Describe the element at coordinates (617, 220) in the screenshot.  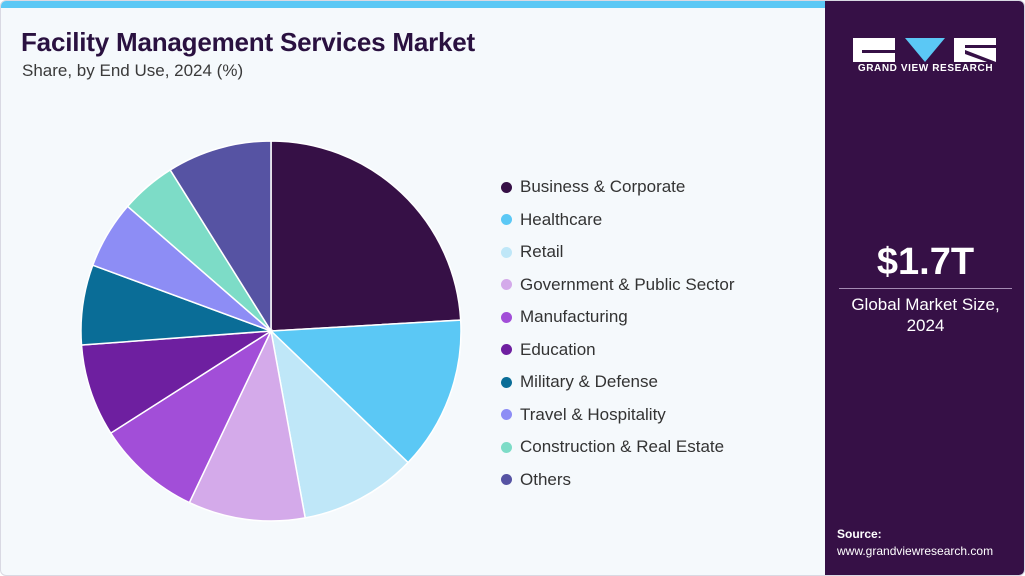
I see `legend-item: Healthcare` at that location.